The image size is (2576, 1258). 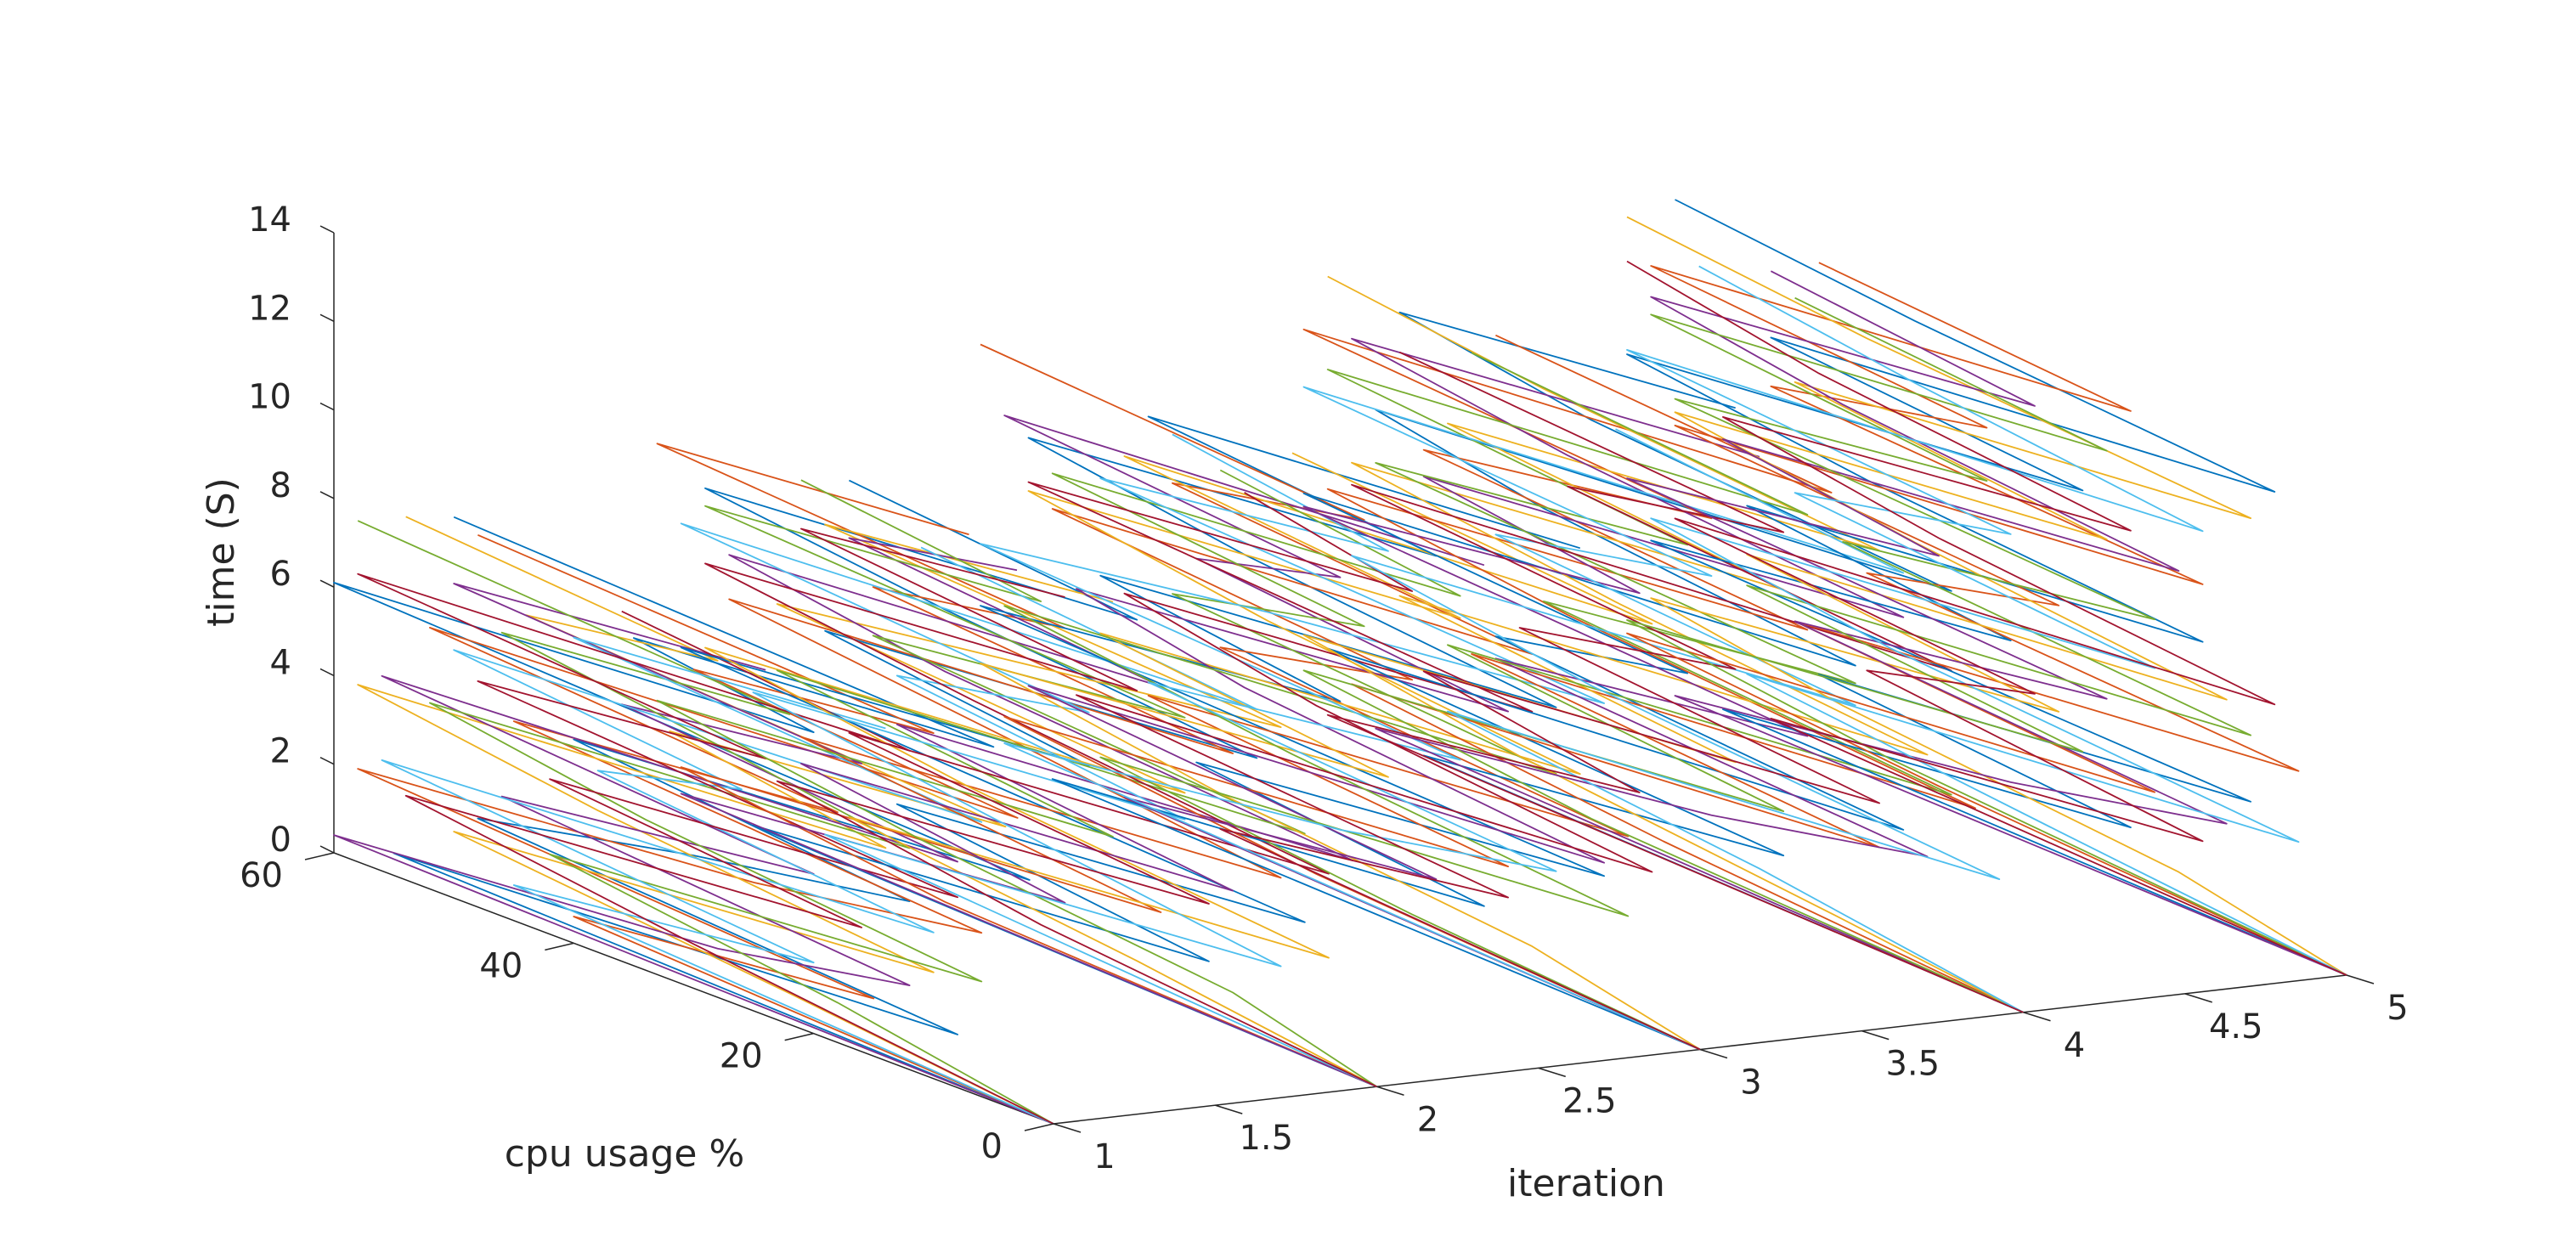 What do you see at coordinates (269, 398) in the screenshot?
I see `z-tick-label: 10` at bounding box center [269, 398].